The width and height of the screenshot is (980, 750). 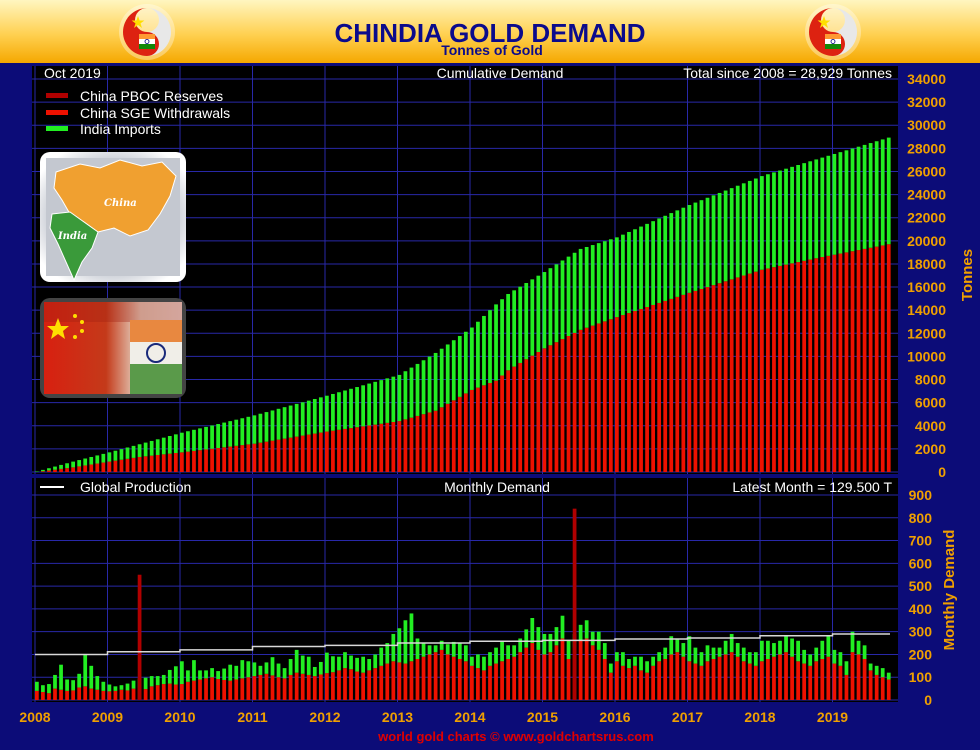 I want to click on y-tick-label: 600, so click(x=921, y=563).